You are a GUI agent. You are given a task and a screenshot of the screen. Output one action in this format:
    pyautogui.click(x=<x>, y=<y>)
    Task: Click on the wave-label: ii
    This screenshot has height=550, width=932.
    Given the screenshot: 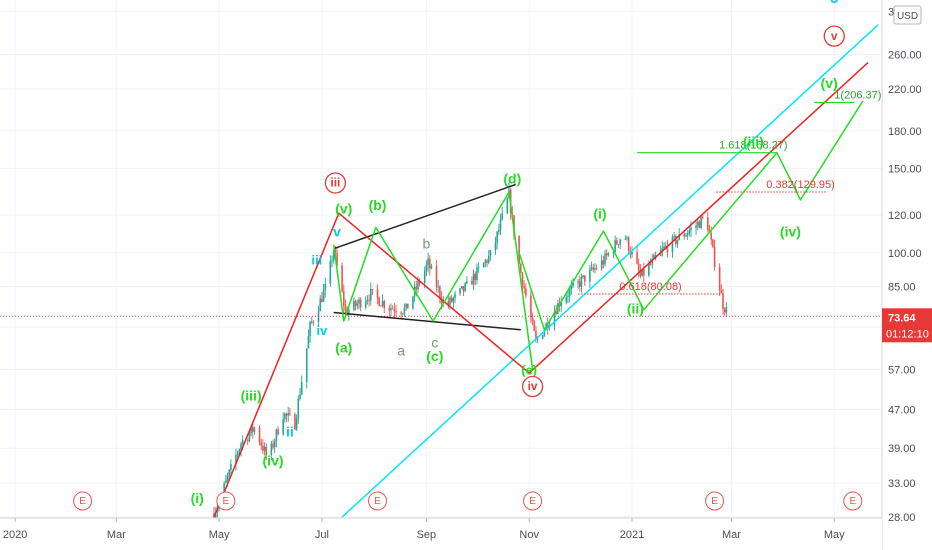 What is the action you would take?
    pyautogui.click(x=290, y=432)
    